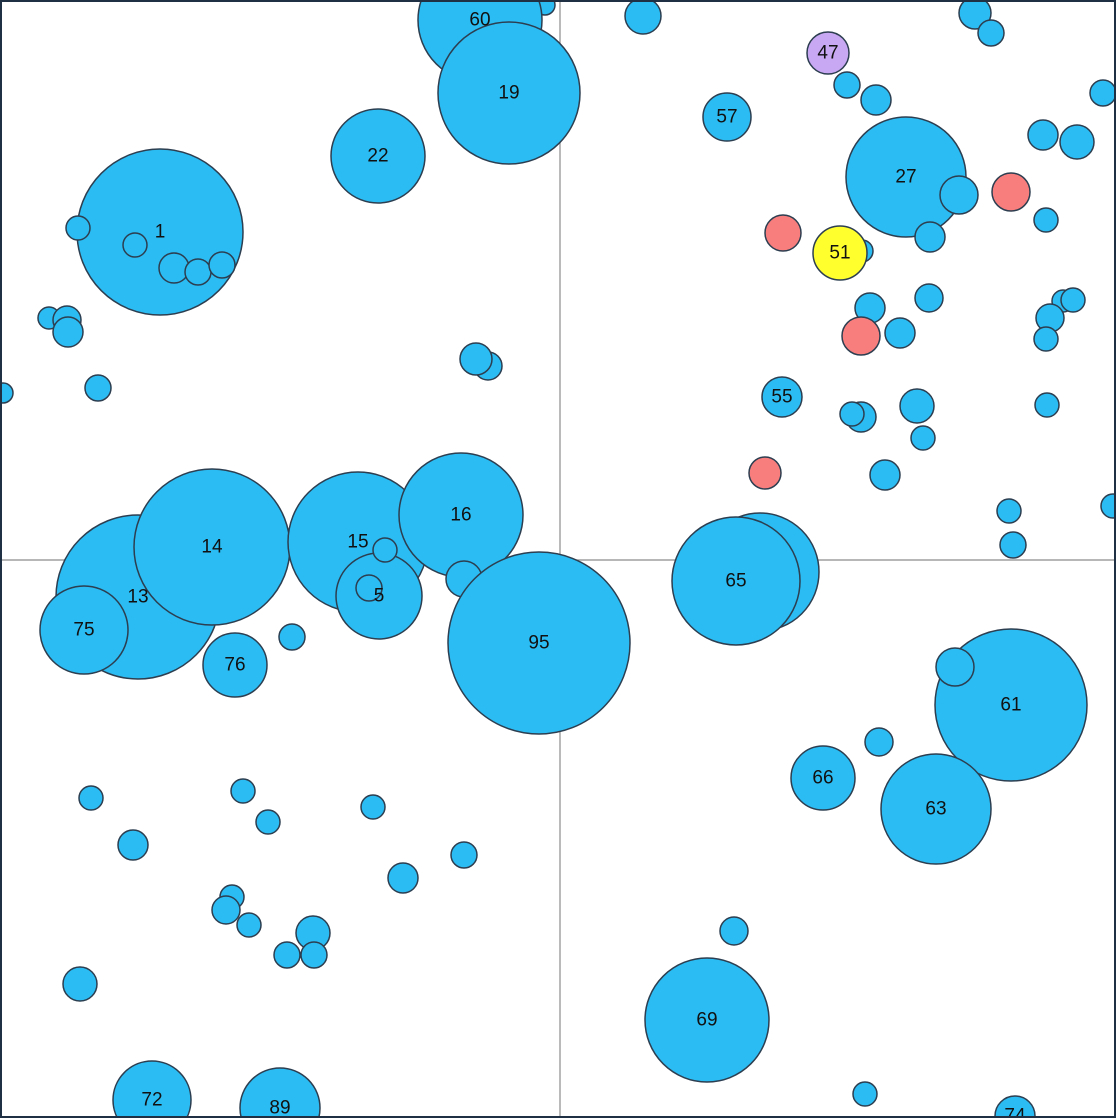 This screenshot has height=1118, width=1116. I want to click on bubble-label-74: 74, so click(1015, 1112).